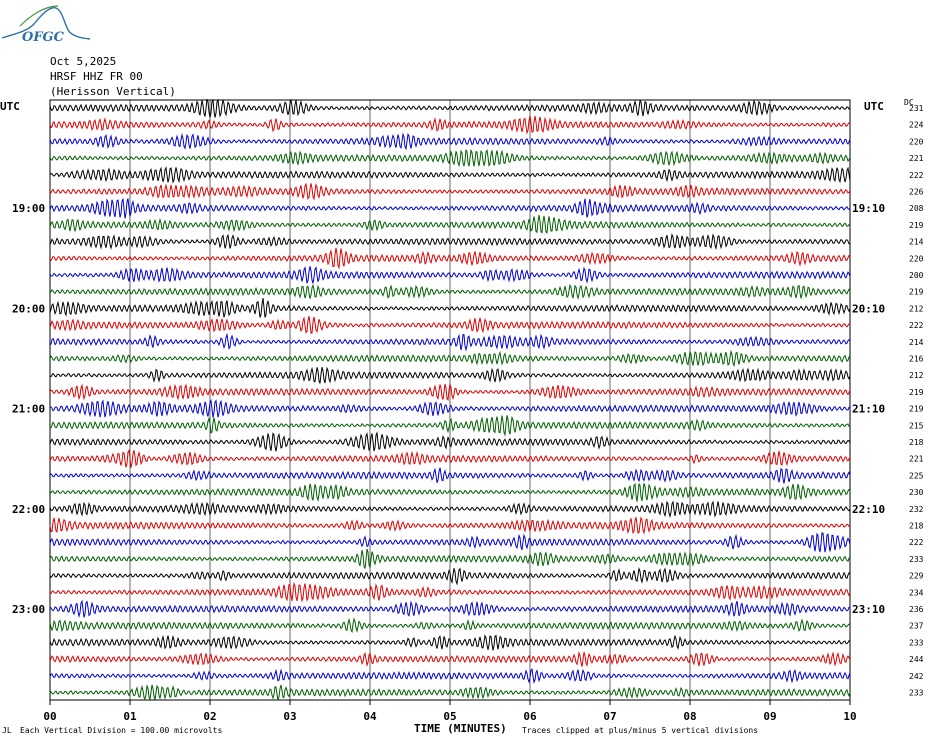  What do you see at coordinates (916, 208) in the screenshot?
I see `dc-offset-label: 208` at bounding box center [916, 208].